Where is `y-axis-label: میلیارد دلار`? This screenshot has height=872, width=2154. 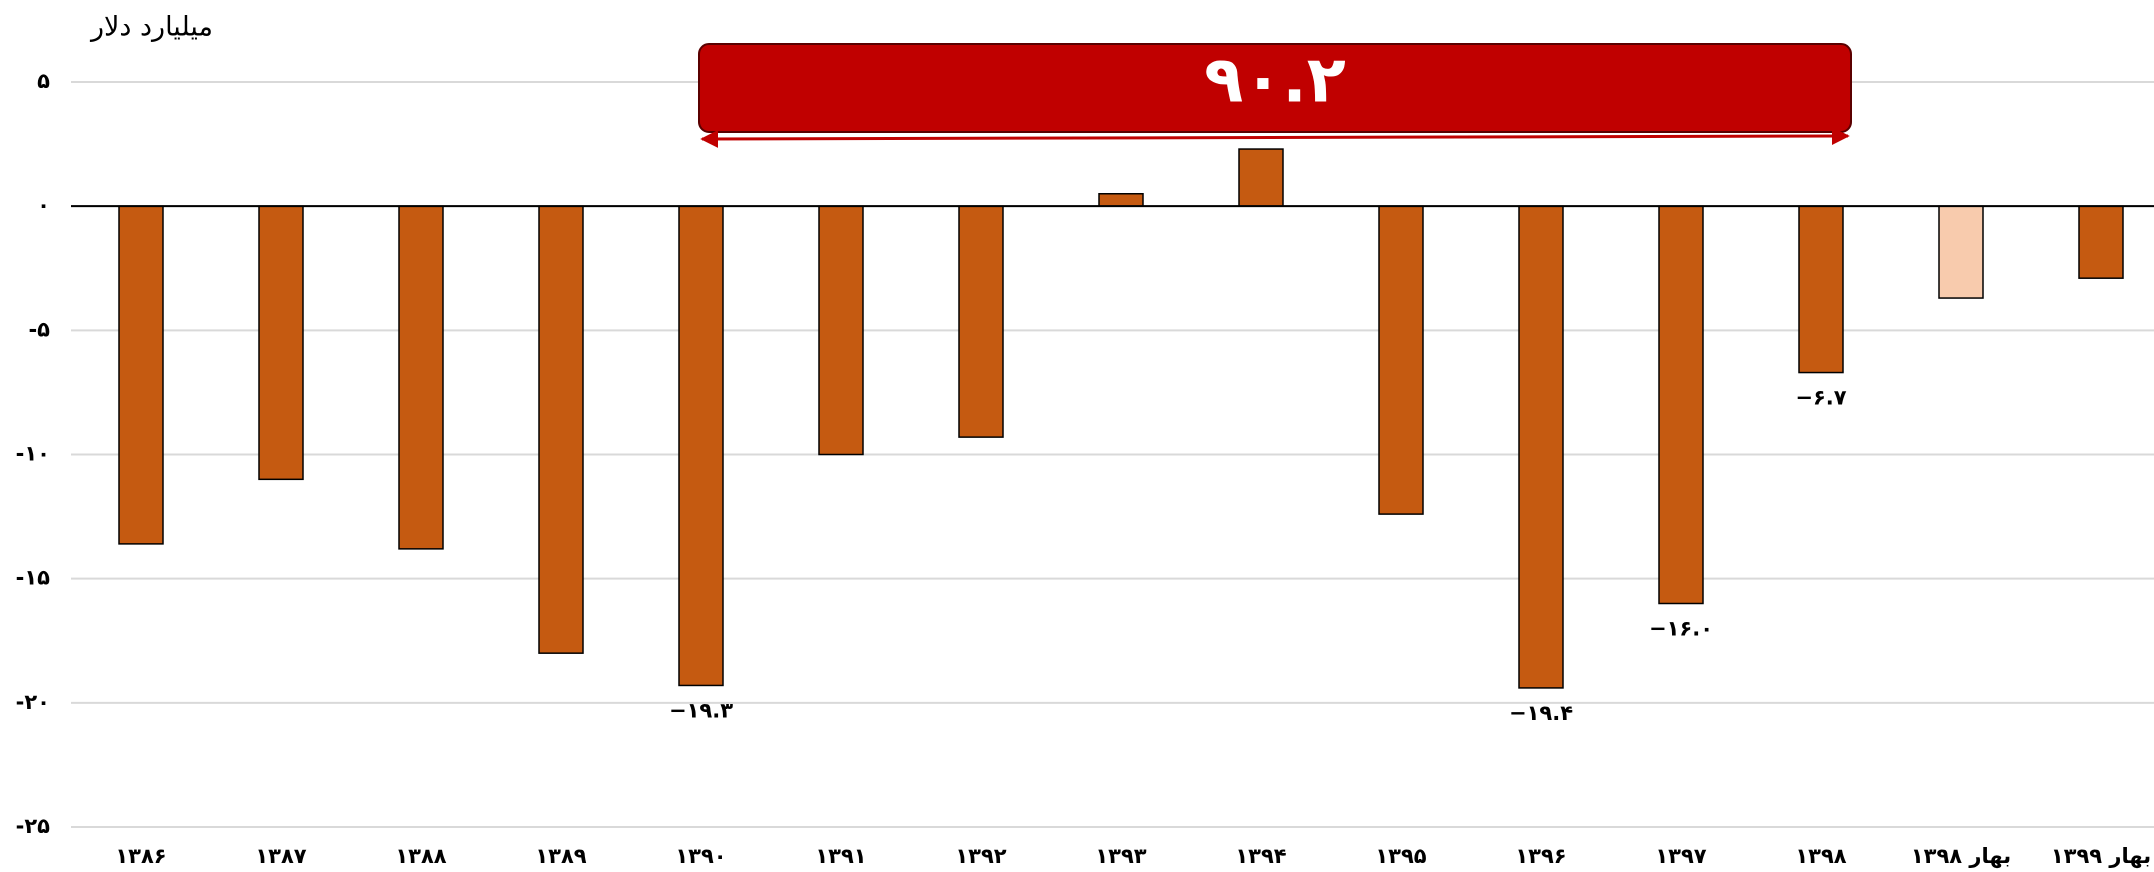 y-axis-label: میلیارد دلار is located at coordinates (151, 27).